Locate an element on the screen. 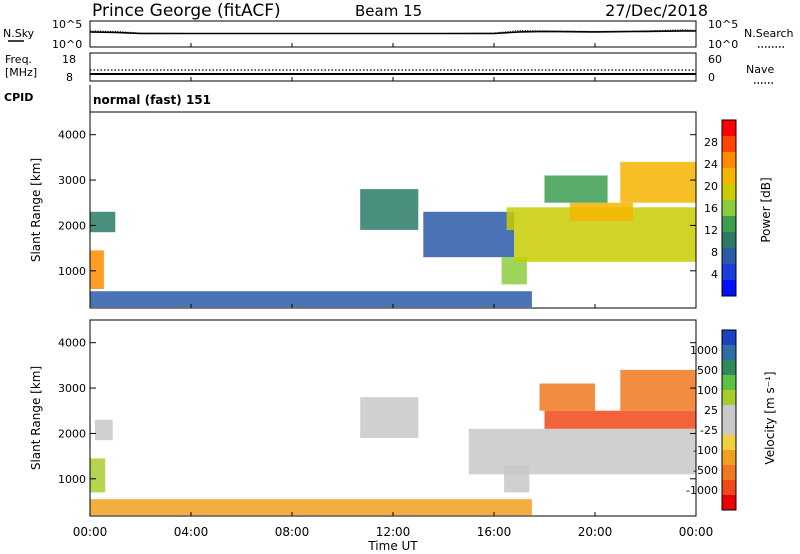 The width and height of the screenshot is (800, 554). power-colorbar: 28 24 20 16 12 8 4 is located at coordinates (720, 208).